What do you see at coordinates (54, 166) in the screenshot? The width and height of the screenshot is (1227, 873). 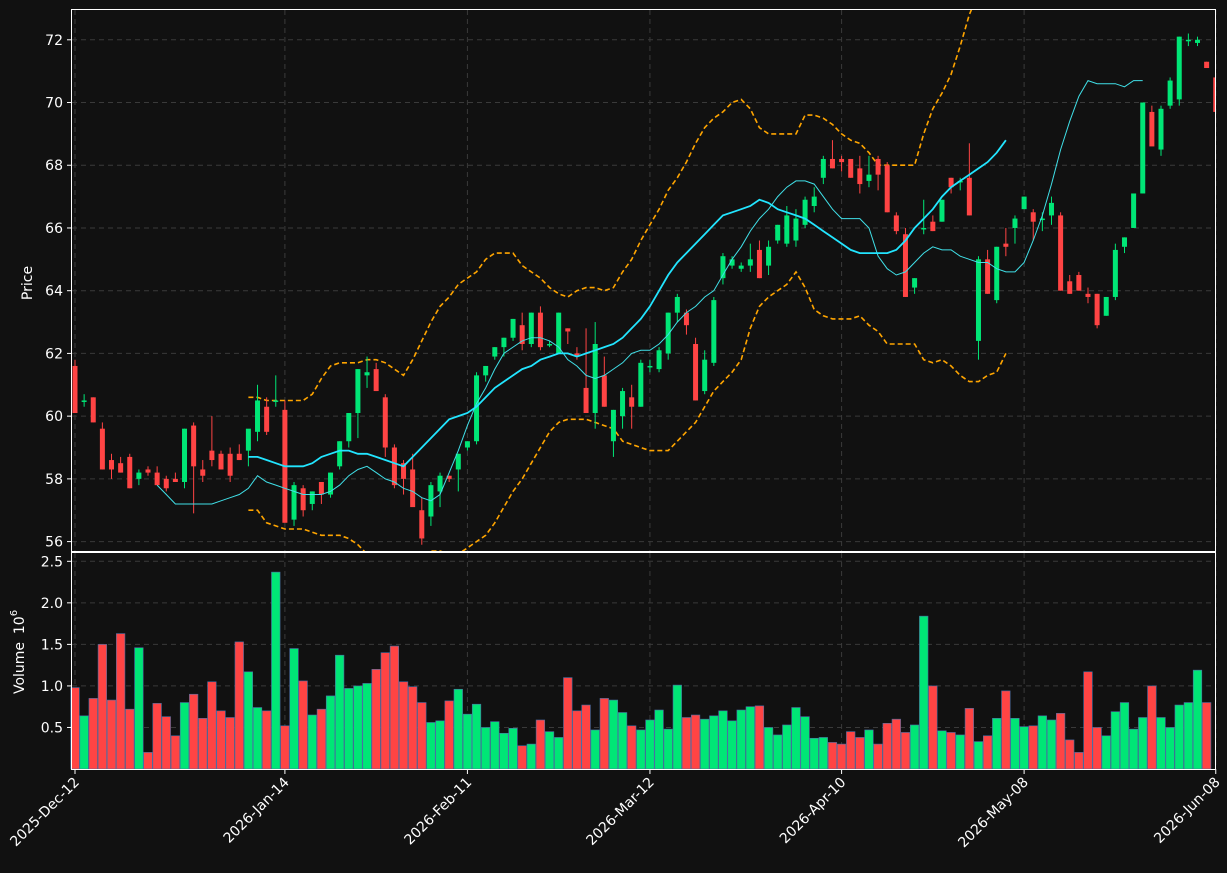 I see `price-tick-label: 68` at bounding box center [54, 166].